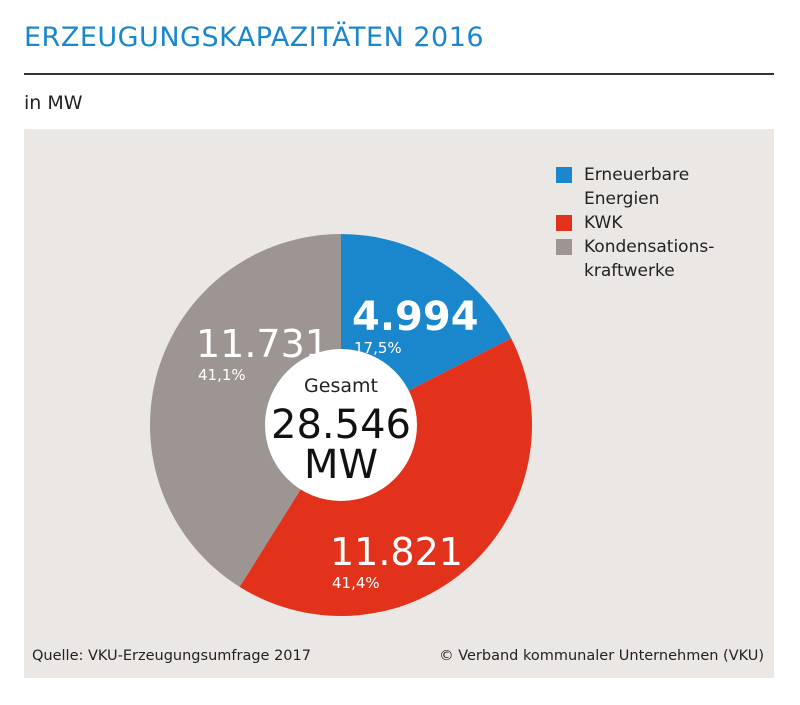  Describe the element at coordinates (341, 386) in the screenshot. I see `center-label: Gesamt` at that location.